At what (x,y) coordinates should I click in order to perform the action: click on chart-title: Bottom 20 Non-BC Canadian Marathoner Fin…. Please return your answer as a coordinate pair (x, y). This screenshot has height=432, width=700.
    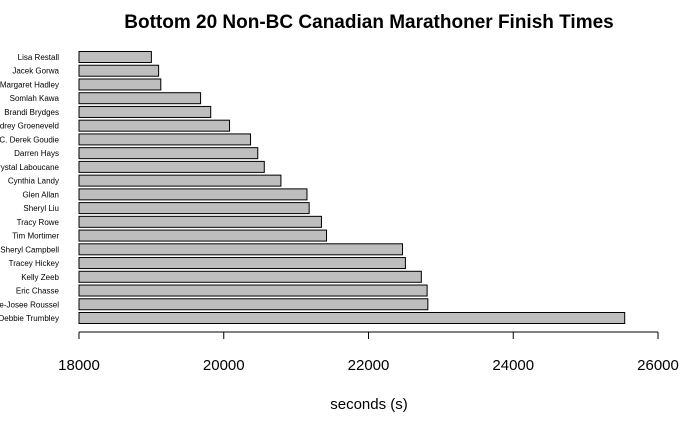
    Looking at the image, I should click on (368, 22).